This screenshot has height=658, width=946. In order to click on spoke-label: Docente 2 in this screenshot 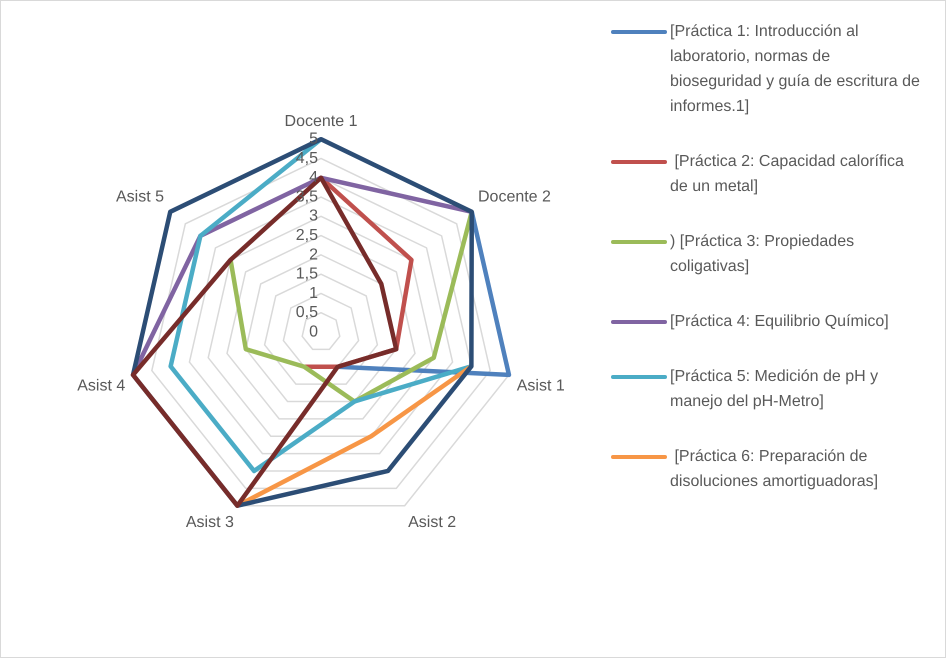, I will do `click(515, 197)`.